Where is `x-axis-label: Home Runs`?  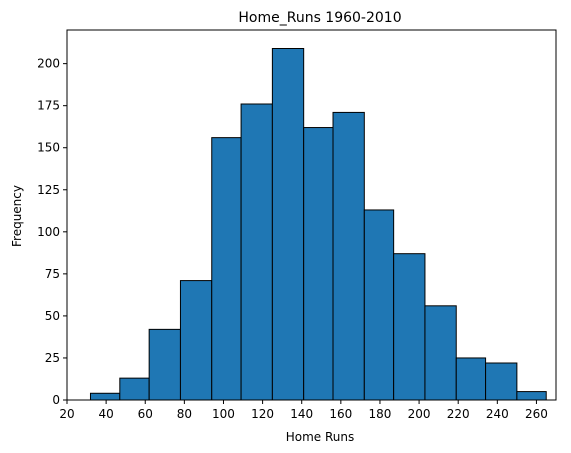
x-axis-label: Home Runs is located at coordinates (320, 437).